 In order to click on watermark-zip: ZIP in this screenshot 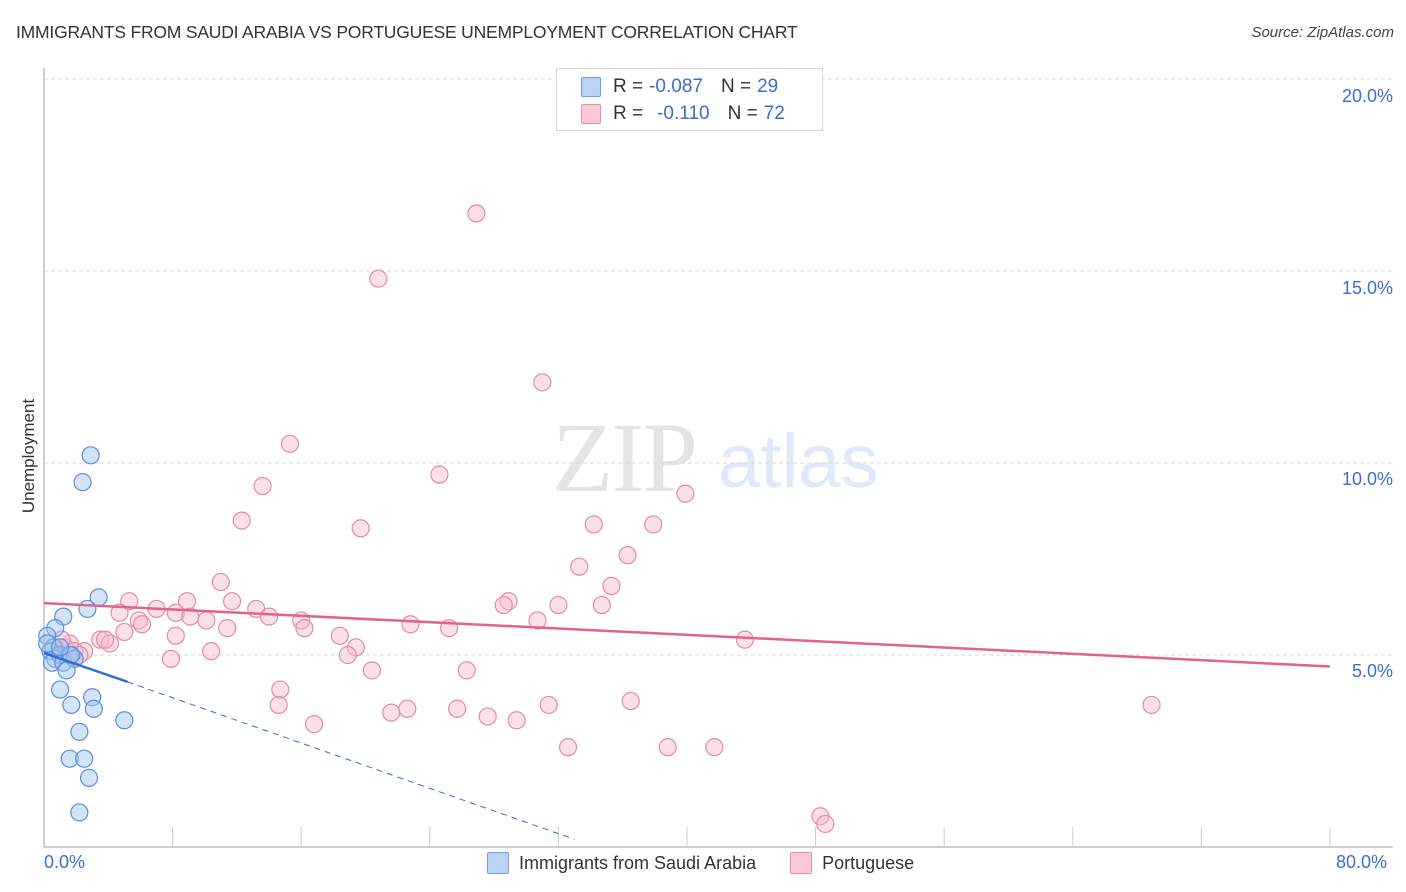, I will do `click(625, 457)`.